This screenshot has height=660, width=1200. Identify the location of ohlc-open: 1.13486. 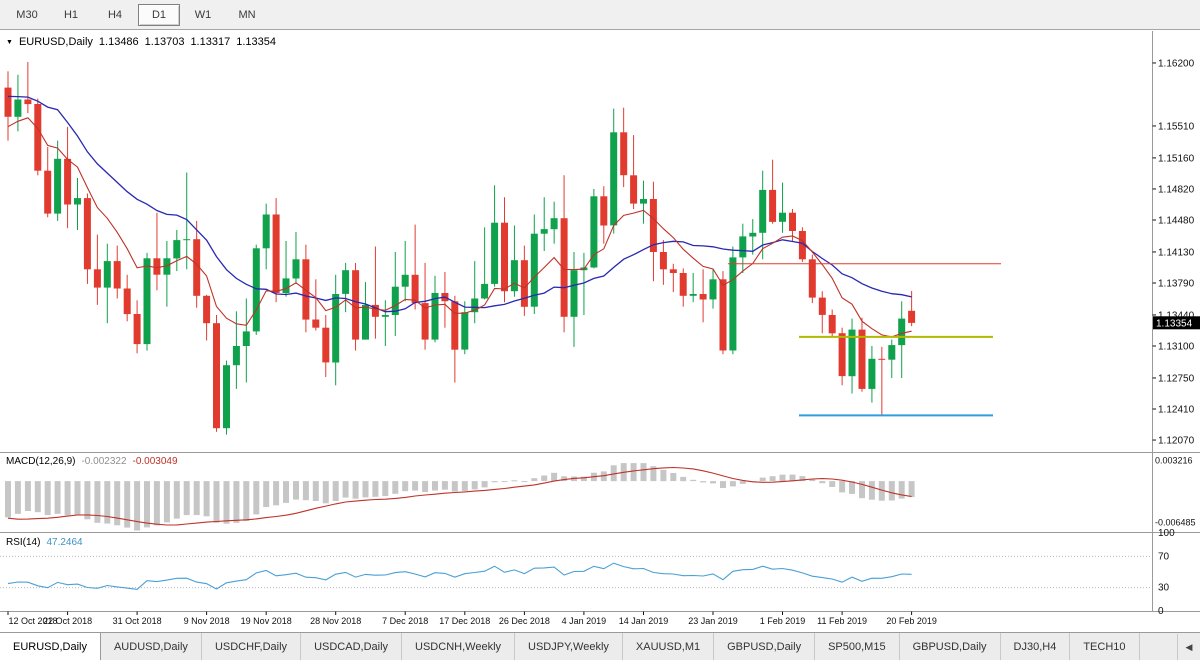
(118, 42).